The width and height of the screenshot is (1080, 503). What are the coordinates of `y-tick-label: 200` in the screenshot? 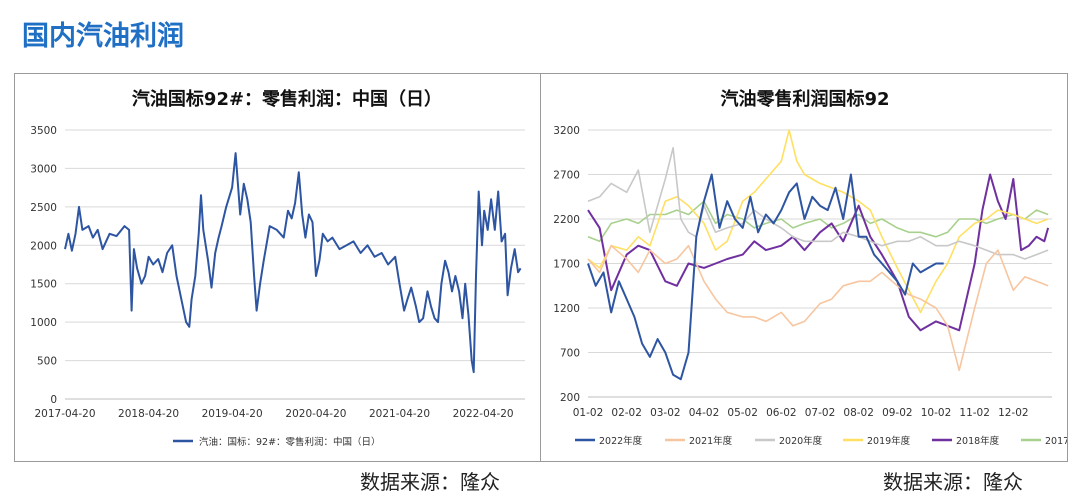 It's located at (570, 398).